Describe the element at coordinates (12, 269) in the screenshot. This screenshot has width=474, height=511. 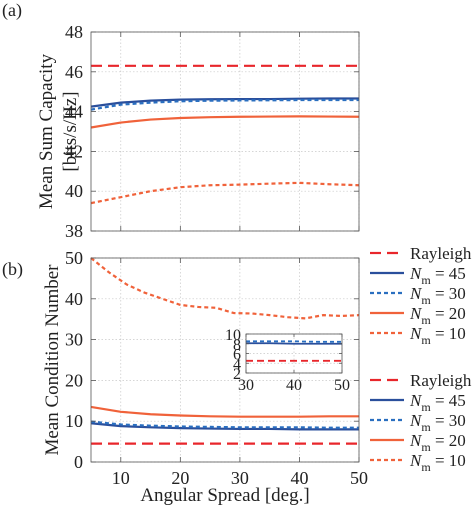
I see `panel-label: (b)` at that location.